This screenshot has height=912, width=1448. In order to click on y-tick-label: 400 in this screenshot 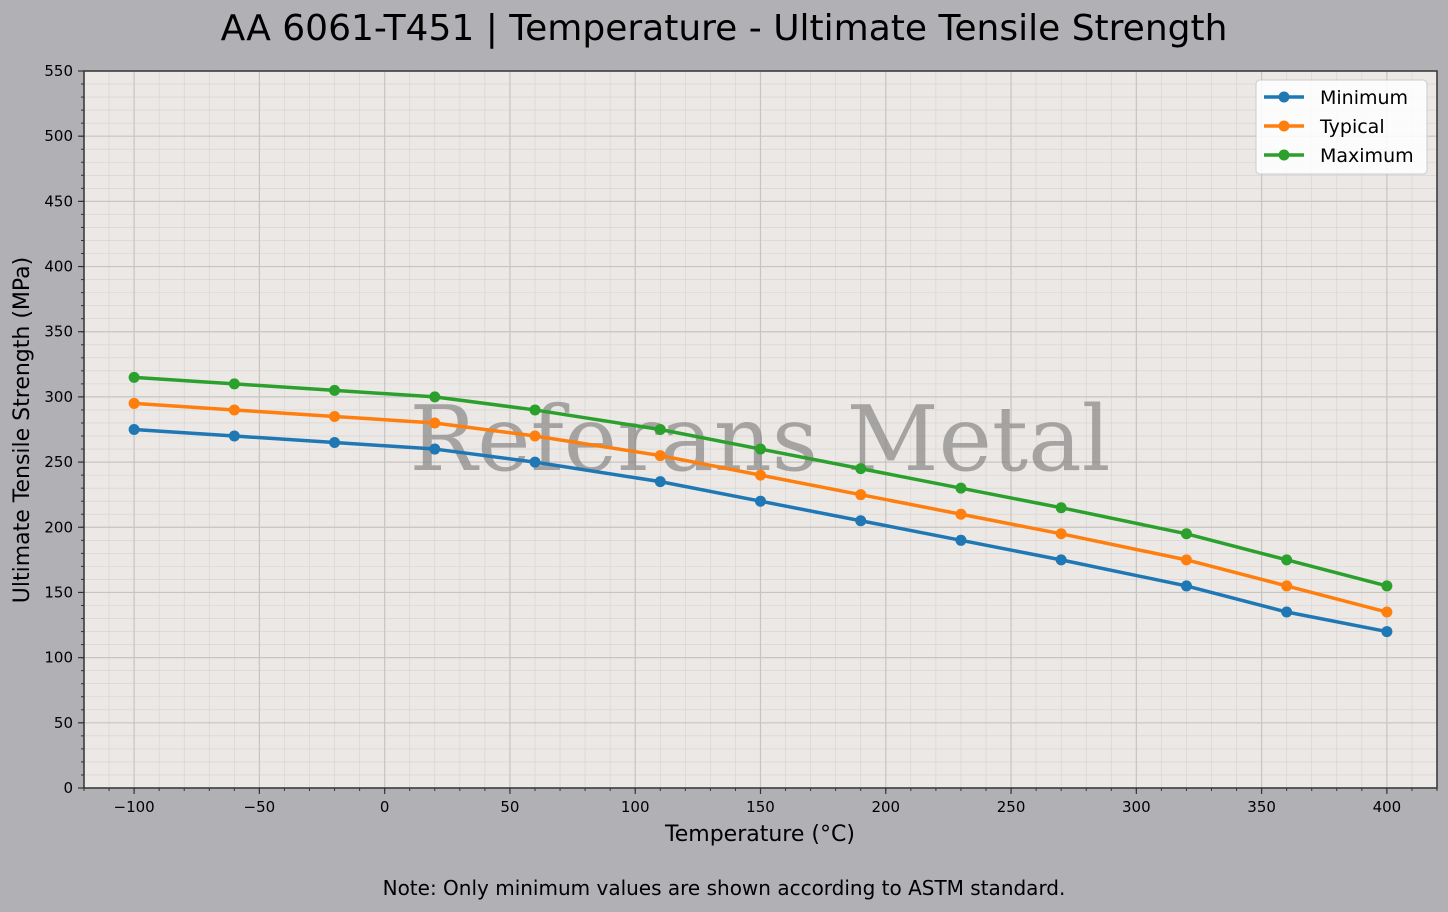, I will do `click(58, 267)`.